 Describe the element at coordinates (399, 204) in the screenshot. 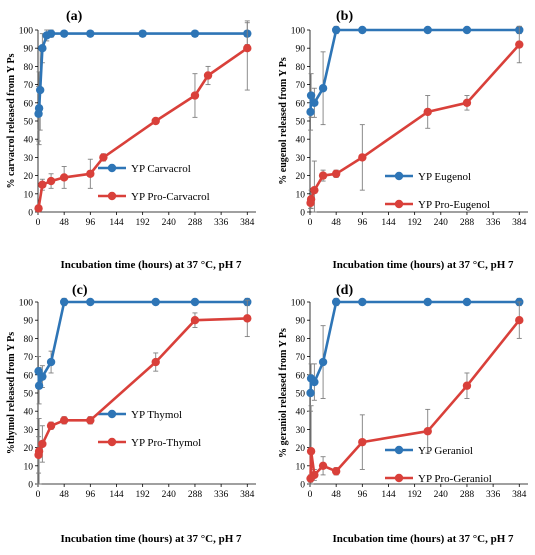

I see `legend-marker-yp-pro-eugenol` at that location.